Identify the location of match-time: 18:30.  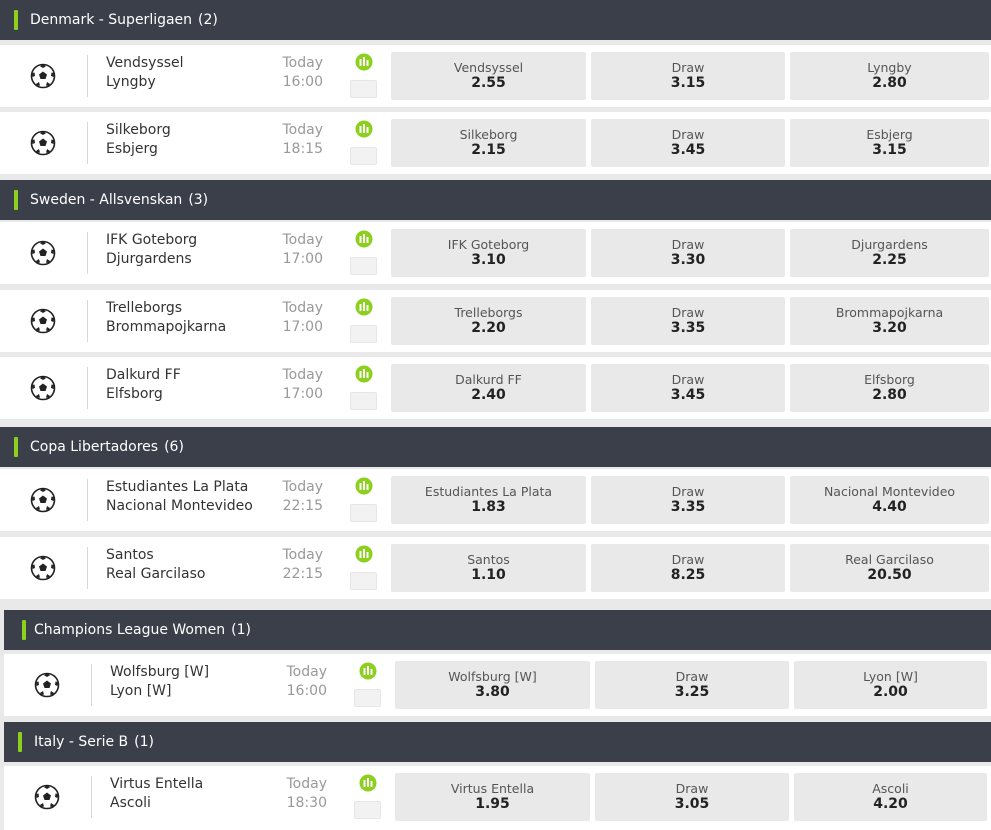
(306, 803).